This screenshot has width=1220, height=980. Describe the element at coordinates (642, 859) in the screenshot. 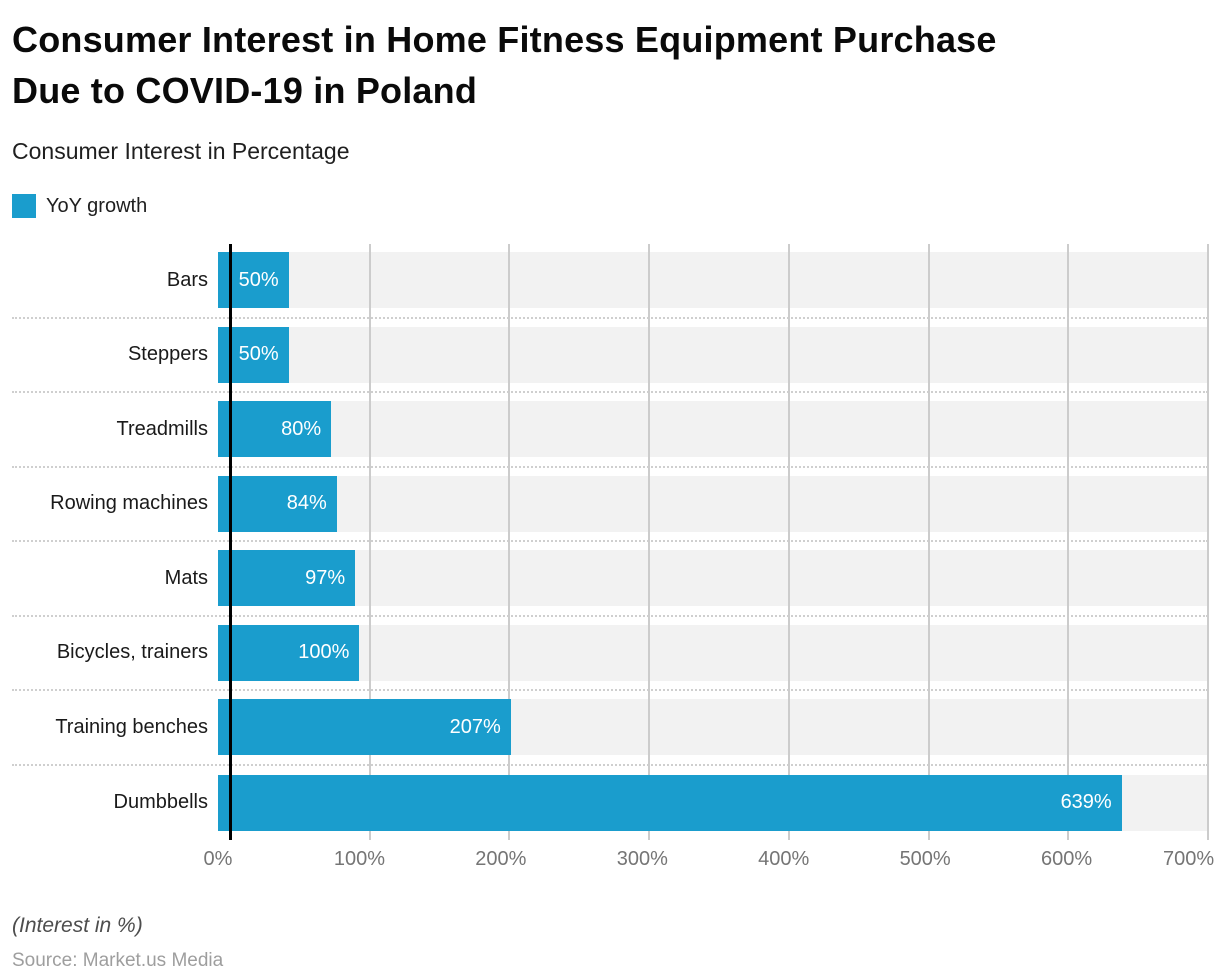

I see `x-tick-label: 300%` at that location.